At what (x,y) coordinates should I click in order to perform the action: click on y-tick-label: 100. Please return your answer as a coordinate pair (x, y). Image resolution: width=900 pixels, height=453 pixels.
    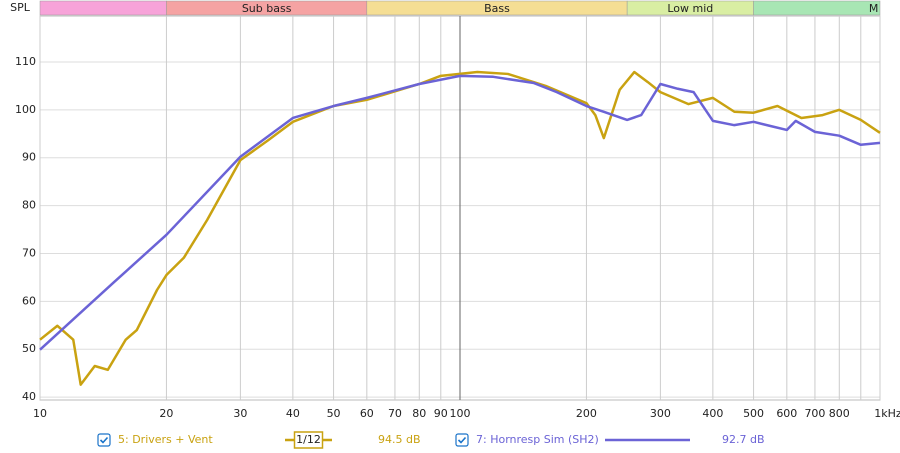
    Looking at the image, I should click on (25, 109).